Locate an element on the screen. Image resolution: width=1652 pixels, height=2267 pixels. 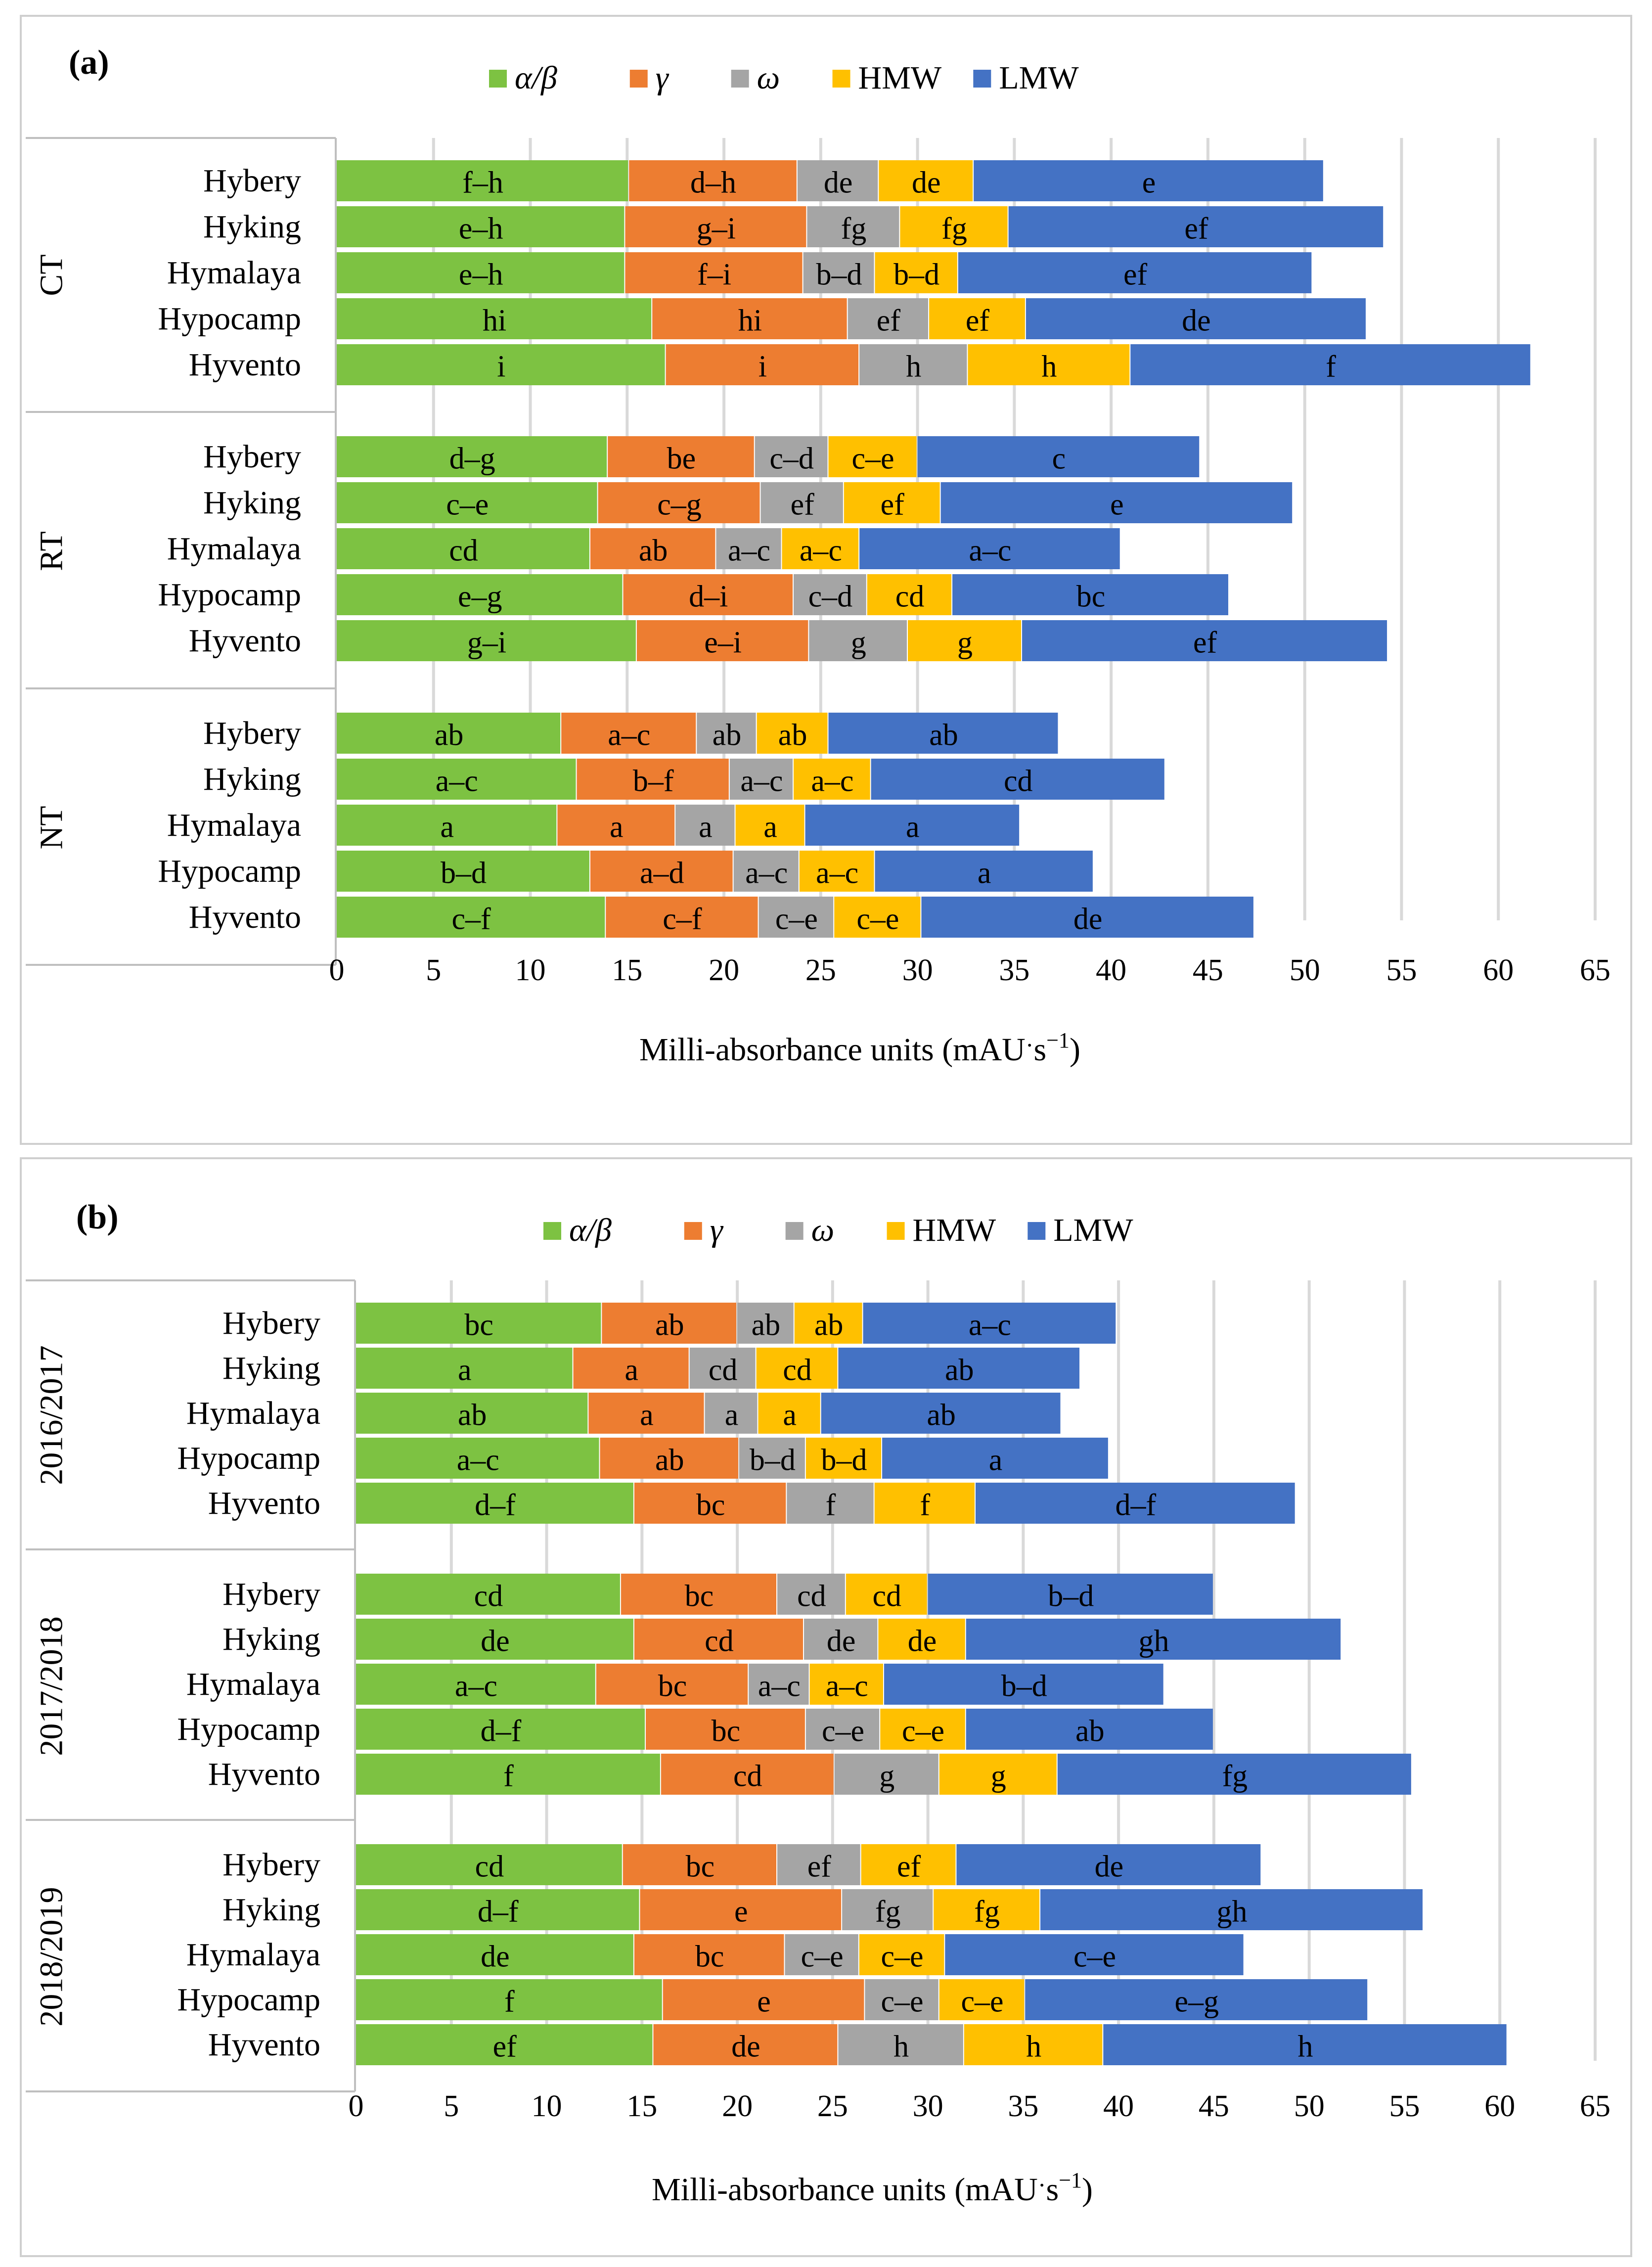
bar-2016-2017-hyvento-omega is located at coordinates (830, 1503).